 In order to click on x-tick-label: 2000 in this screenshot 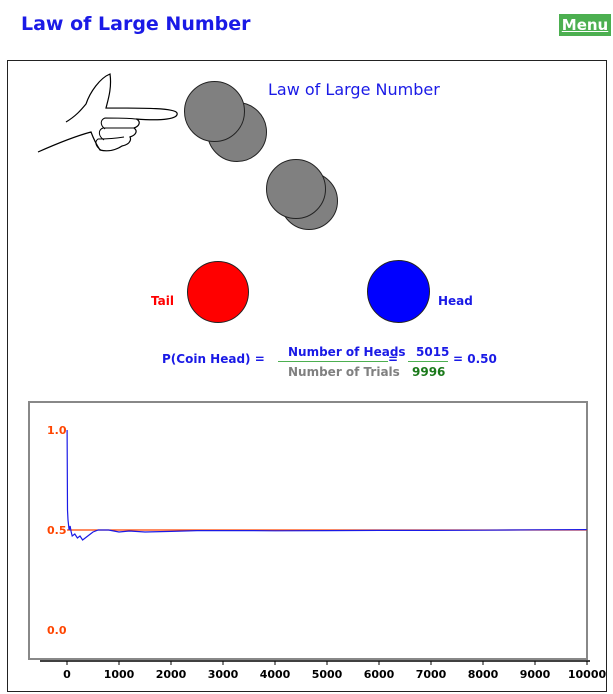, I will do `click(171, 674)`.